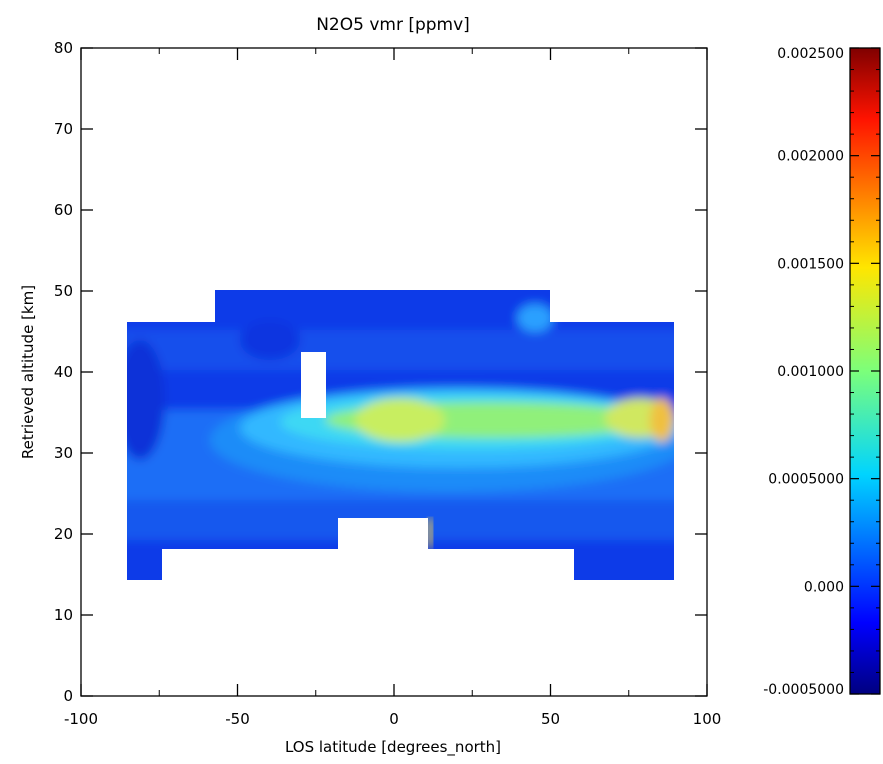  Describe the element at coordinates (810, 264) in the screenshot. I see `colorbar-tick-label: 0.001500` at that location.